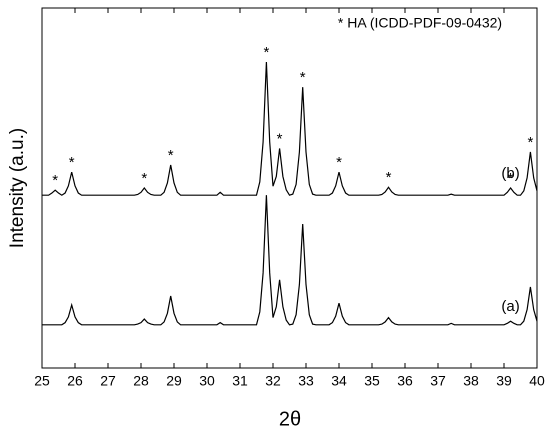 The image size is (550, 438). What do you see at coordinates (438, 381) in the screenshot?
I see `x-tick-label: 37` at bounding box center [438, 381].